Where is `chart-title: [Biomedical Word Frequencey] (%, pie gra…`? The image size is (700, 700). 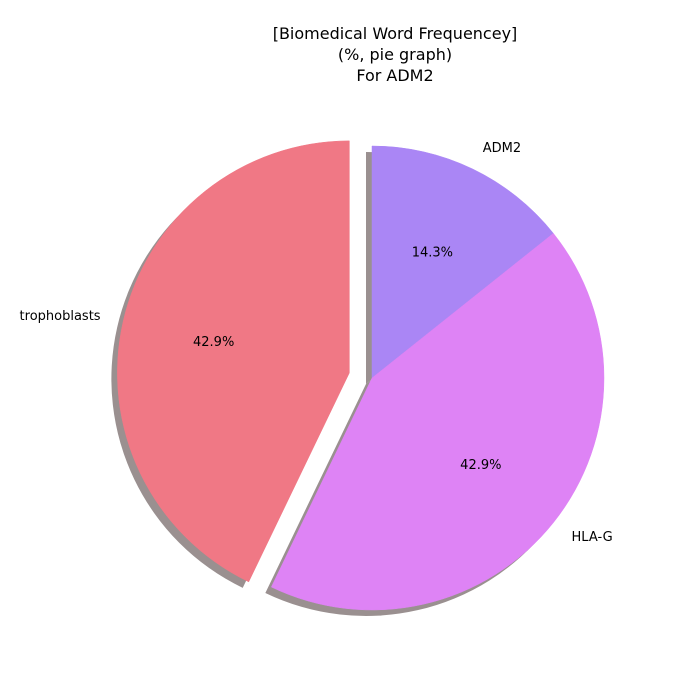 chart-title: [Biomedical Word Frequencey] (%, pie gra… is located at coordinates (395, 54).